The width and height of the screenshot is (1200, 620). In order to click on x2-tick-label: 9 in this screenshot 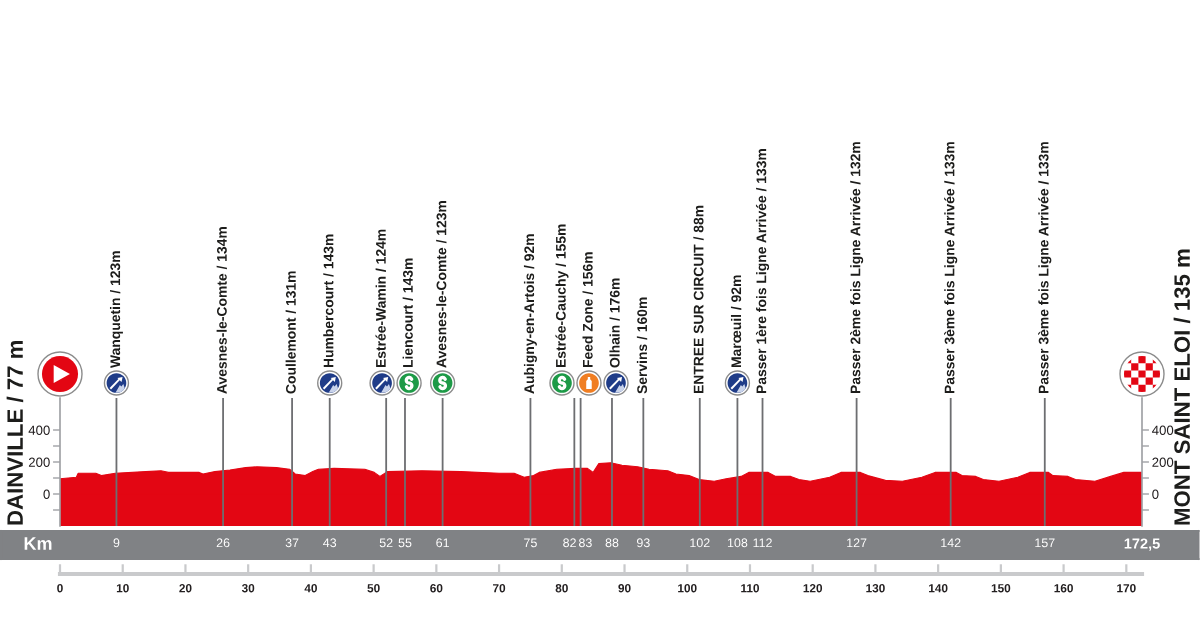, I will do `click(116, 543)`.